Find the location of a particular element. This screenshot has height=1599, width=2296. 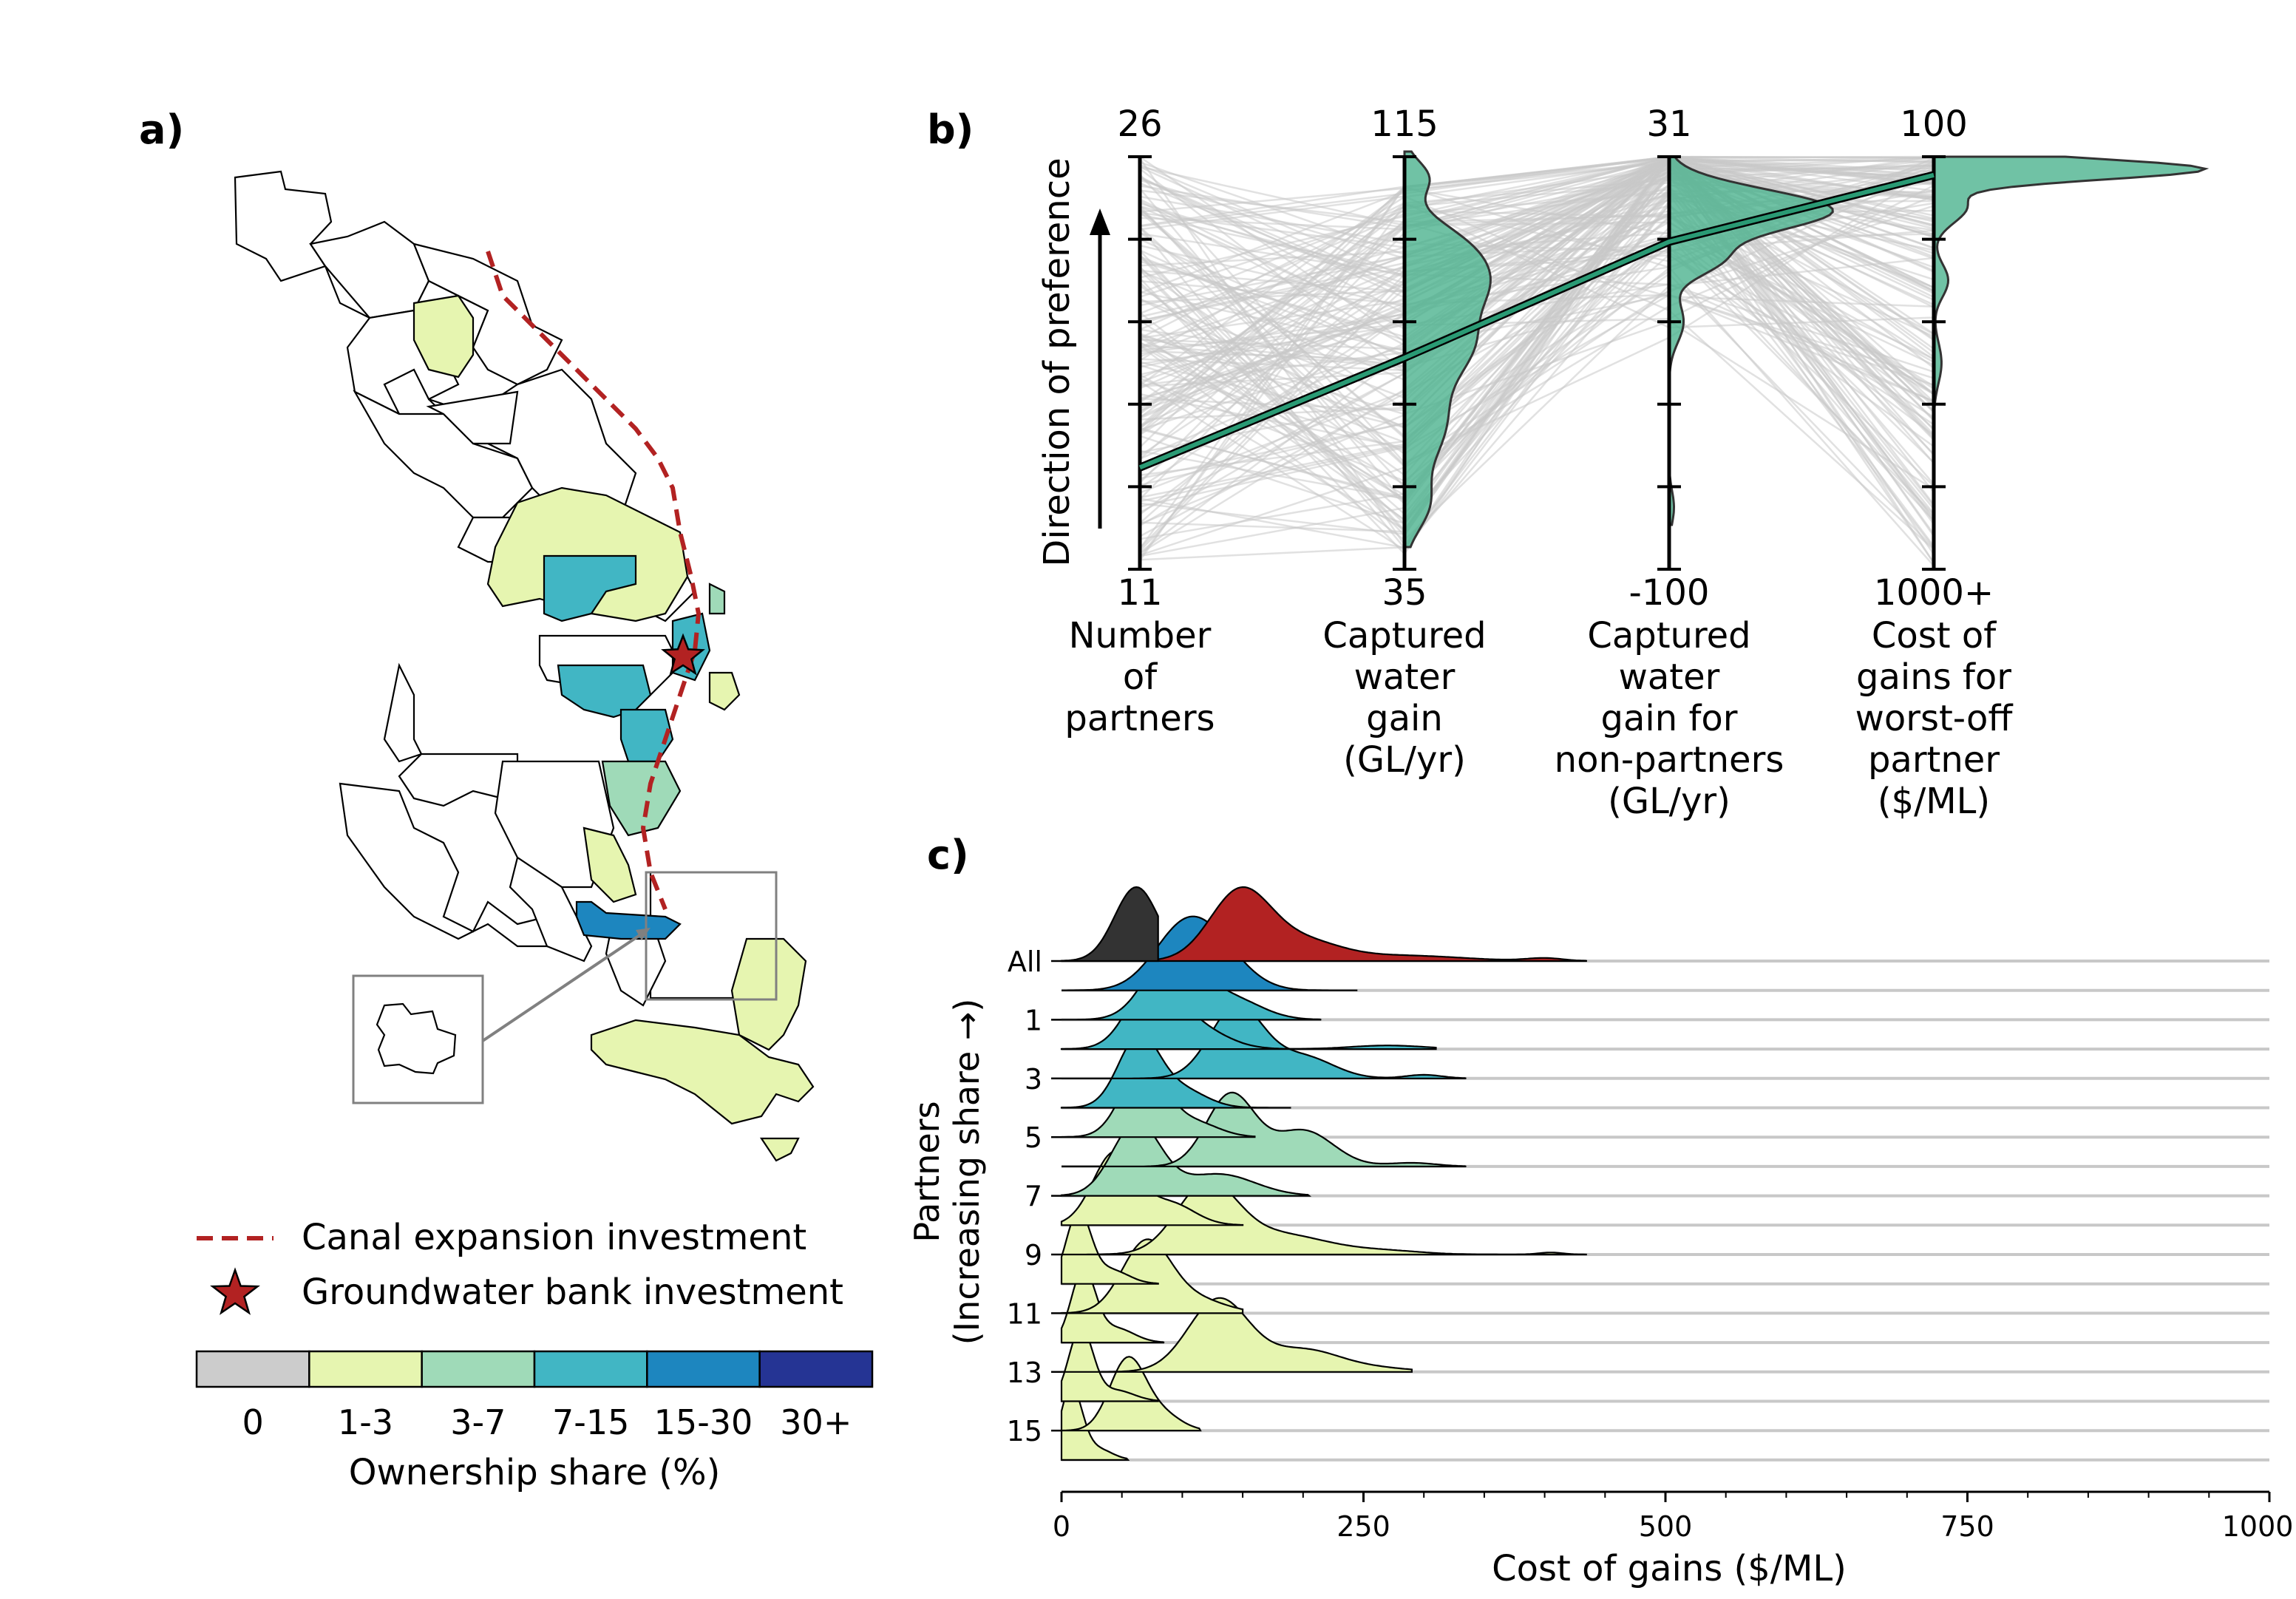

colorbar-tick-label: 1-3 is located at coordinates (365, 1422).